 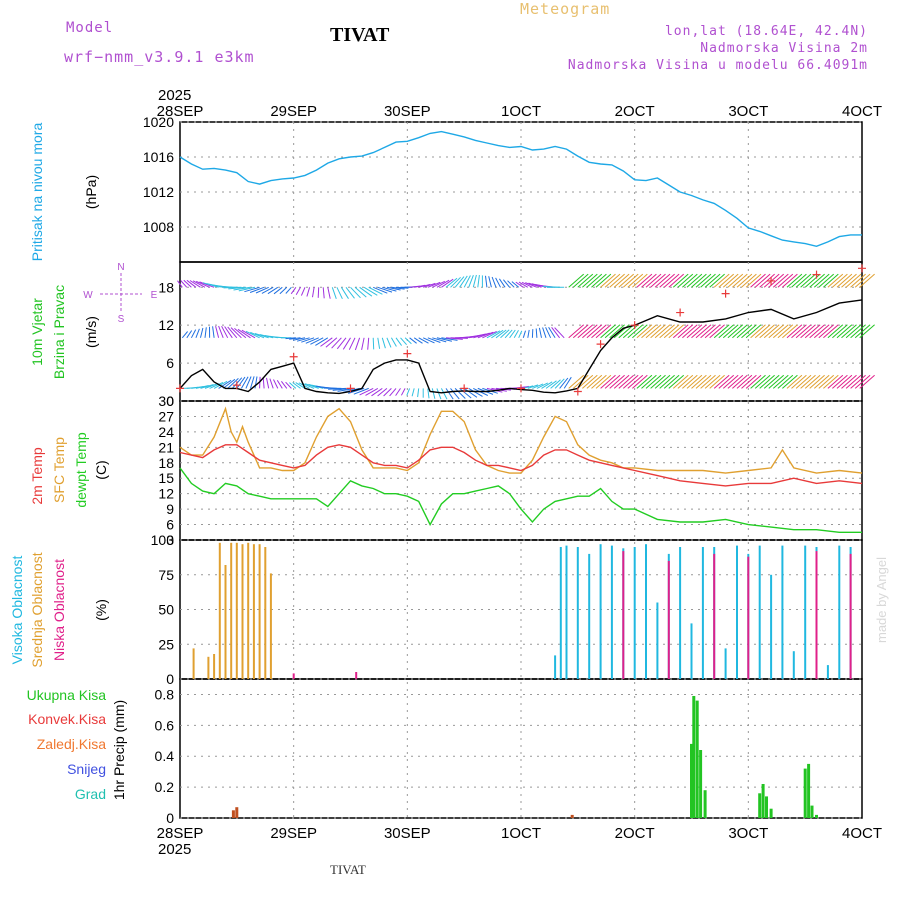 What do you see at coordinates (521, 465) in the screenshot?
I see `temp-2m-line` at bounding box center [521, 465].